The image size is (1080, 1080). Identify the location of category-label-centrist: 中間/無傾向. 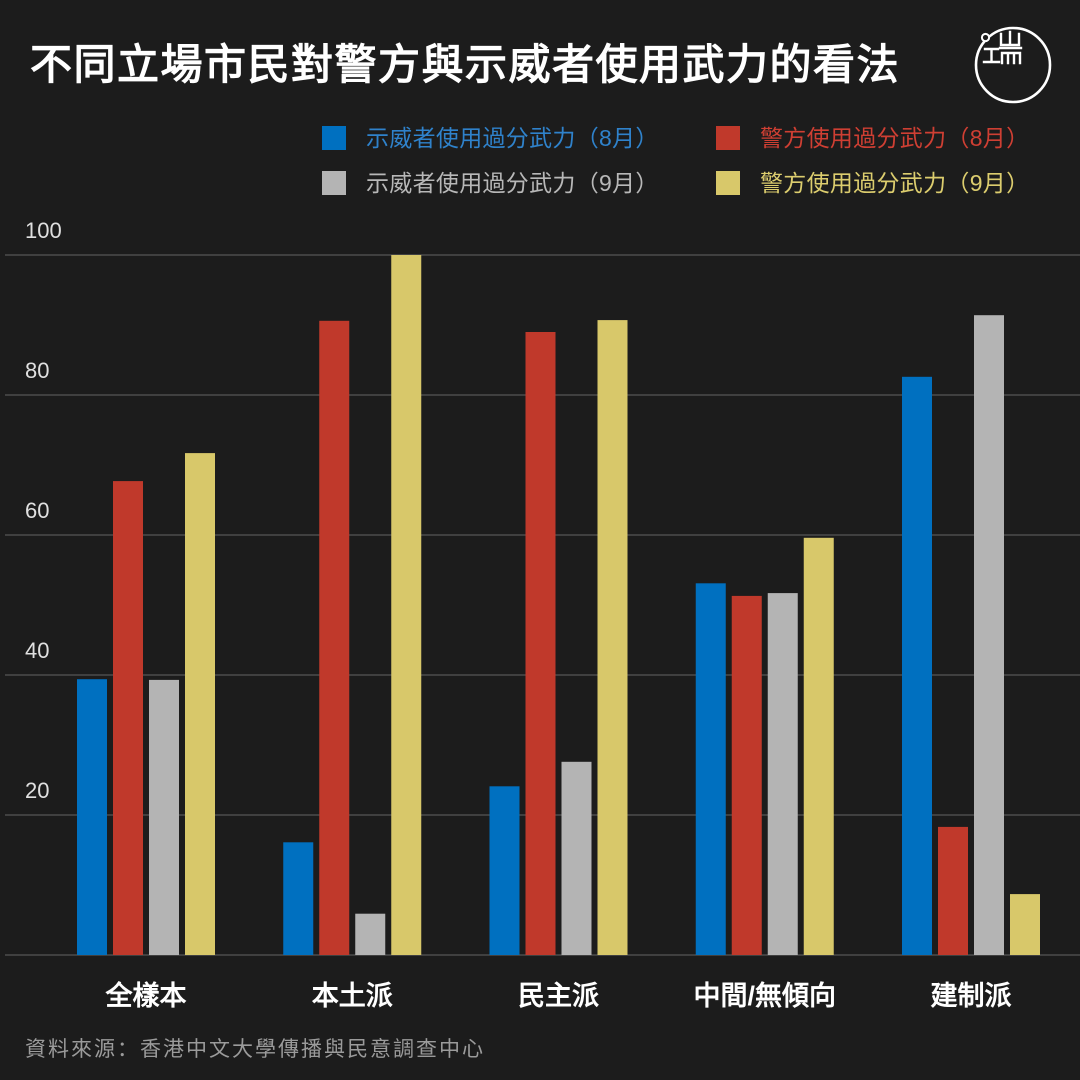
(764, 995).